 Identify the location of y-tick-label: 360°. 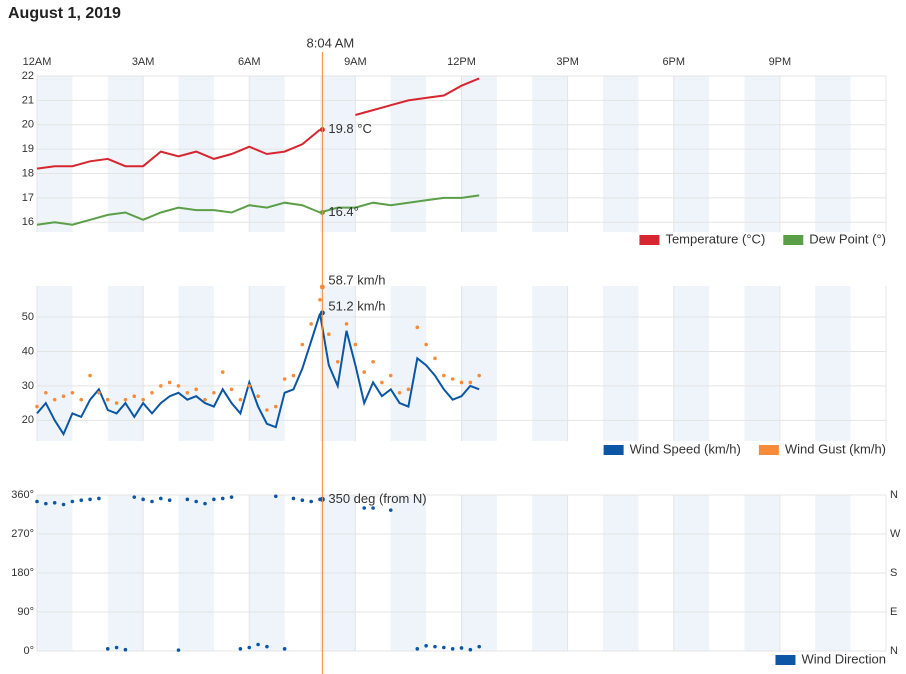
(22, 495).